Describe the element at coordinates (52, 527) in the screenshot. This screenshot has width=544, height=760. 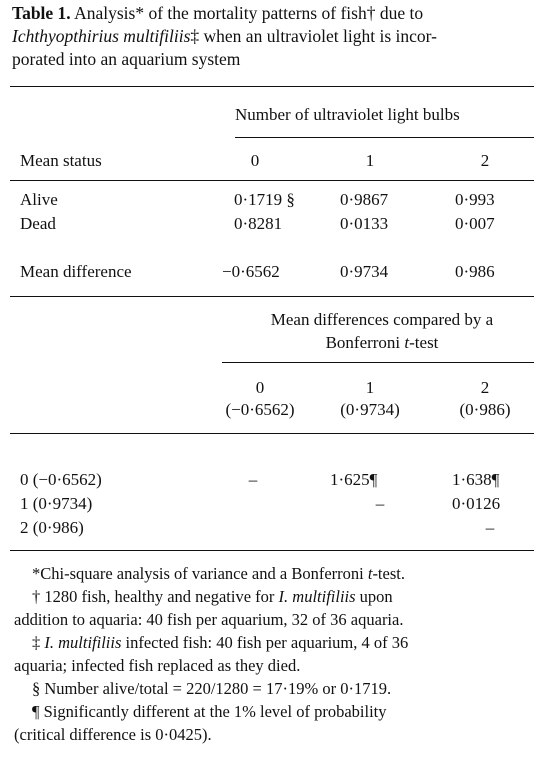
I see `t2-row-label-2: 2 (0·986)` at that location.